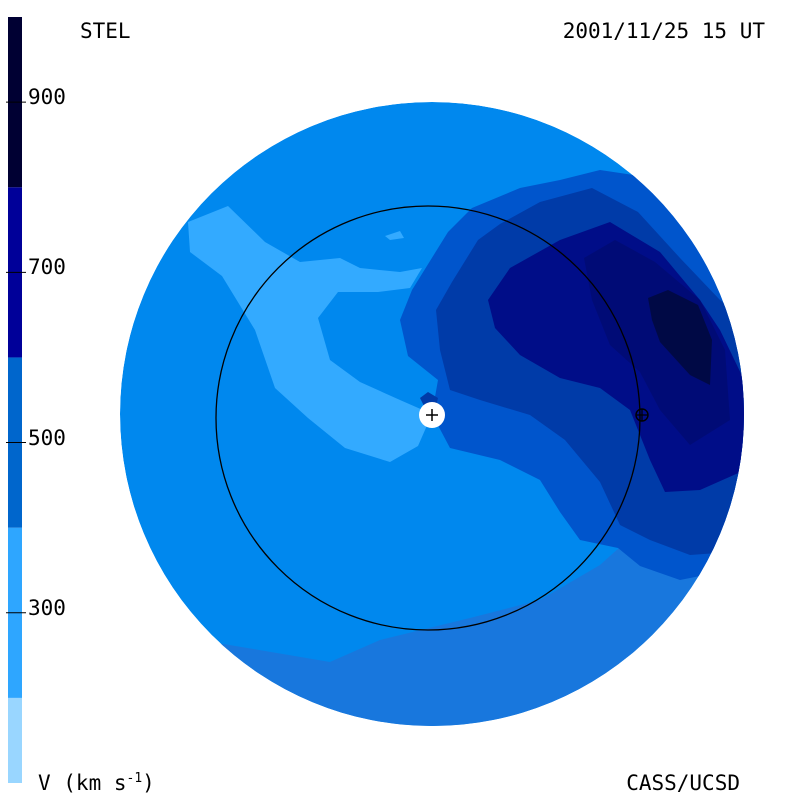 This screenshot has width=800, height=800. I want to click on region-slow-wind-islet, so click(394, 235).